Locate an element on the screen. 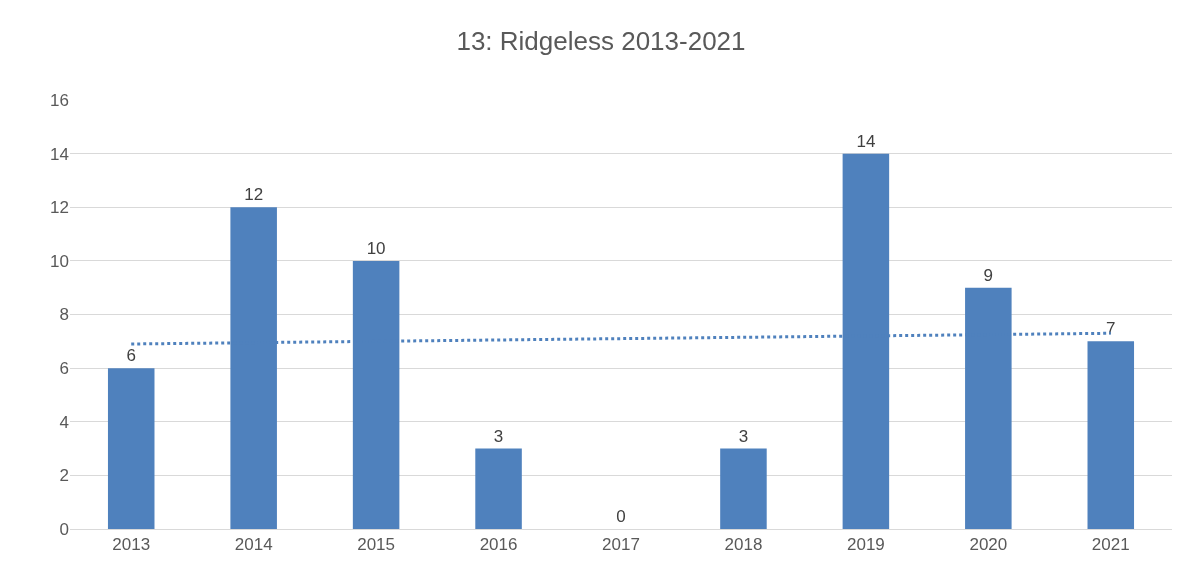 Image resolution: width=1202 pixels, height=579 pixels. x-tick-label: 2014 is located at coordinates (253, 545).